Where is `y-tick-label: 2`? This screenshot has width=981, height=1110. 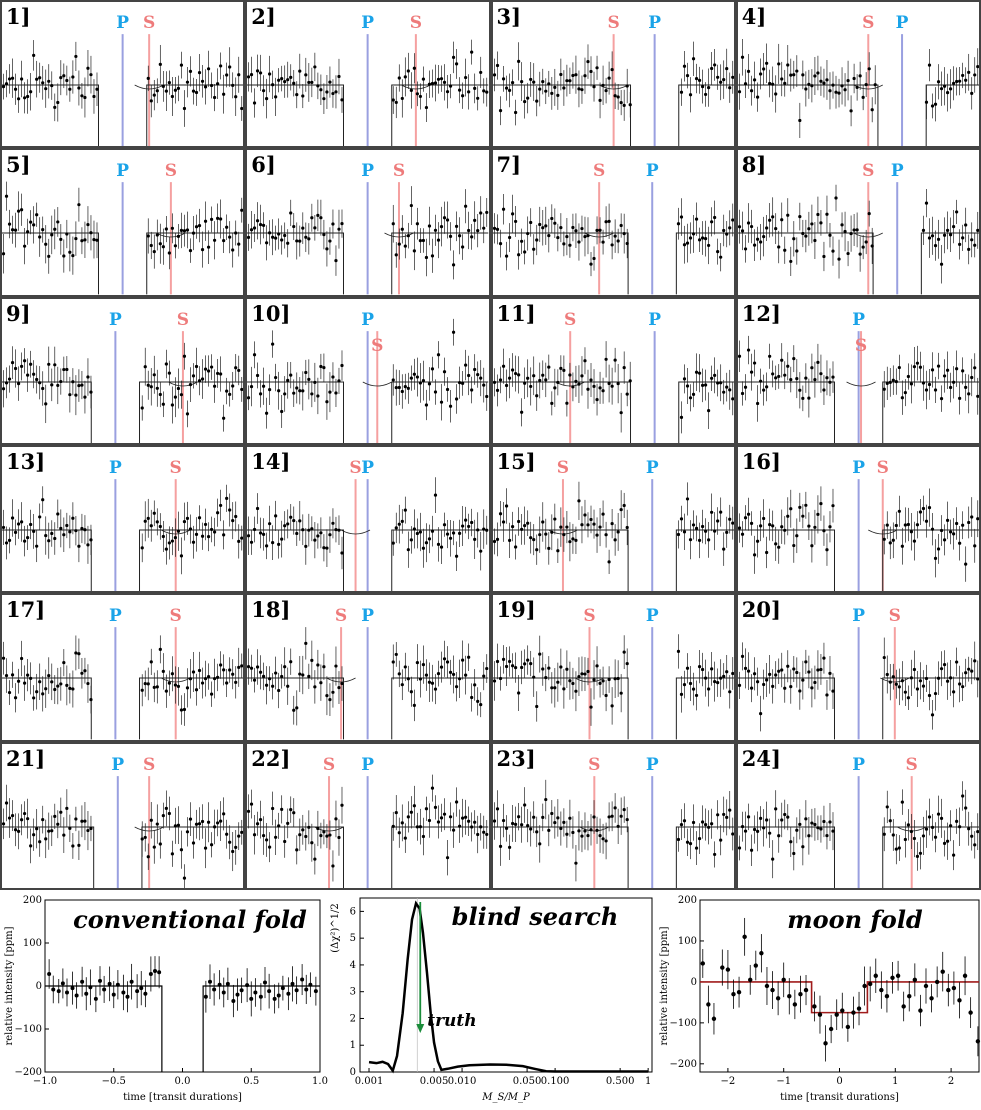 y-tick-label: 2 is located at coordinates (353, 1018).